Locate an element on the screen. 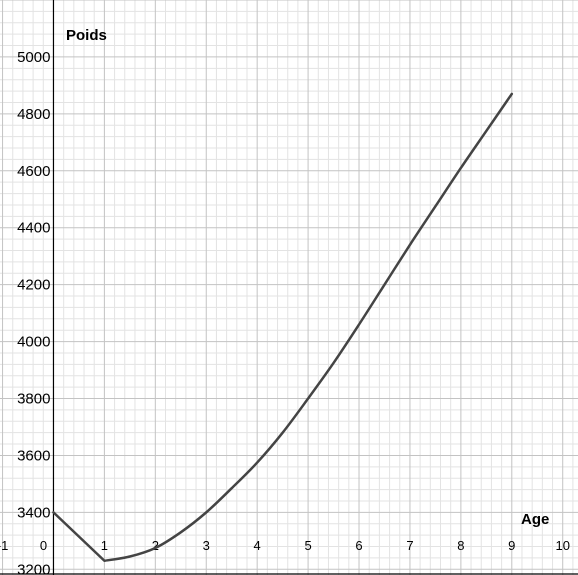 This screenshot has width=578, height=575. x-tick-label: 3 is located at coordinates (206, 545).